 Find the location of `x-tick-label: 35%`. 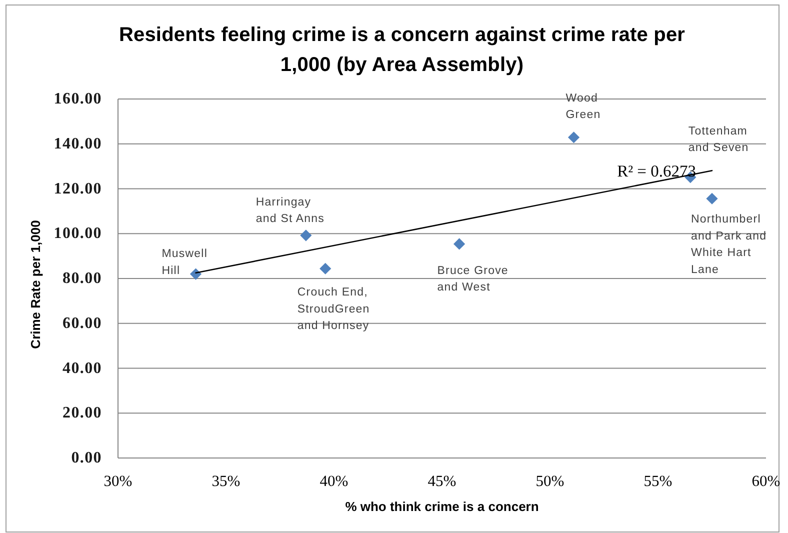

x-tick-label: 35% is located at coordinates (226, 481).